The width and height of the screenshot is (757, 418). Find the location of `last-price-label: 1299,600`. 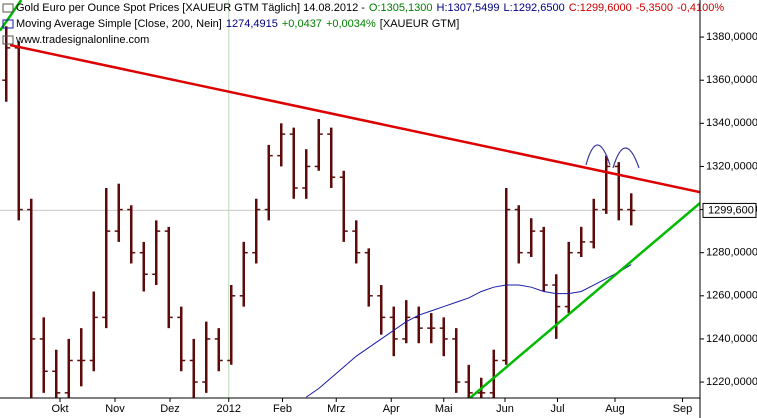

last-price-label: 1299,600 is located at coordinates (731, 210).